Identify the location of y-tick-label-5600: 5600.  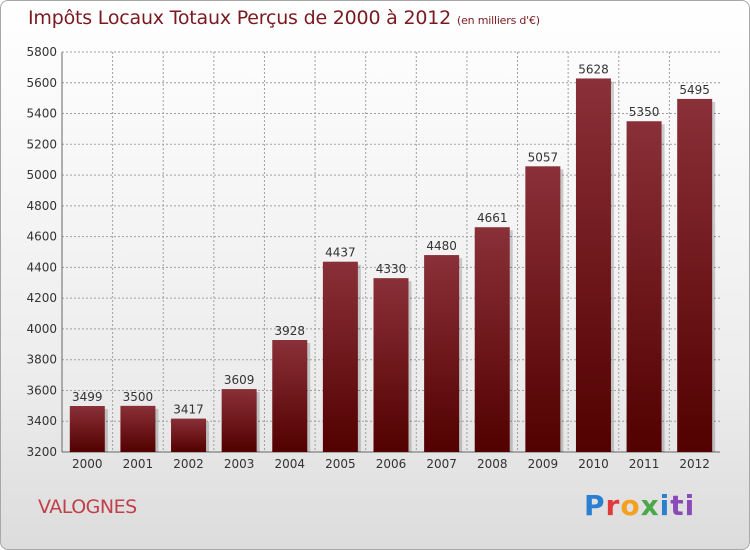
(41, 83).